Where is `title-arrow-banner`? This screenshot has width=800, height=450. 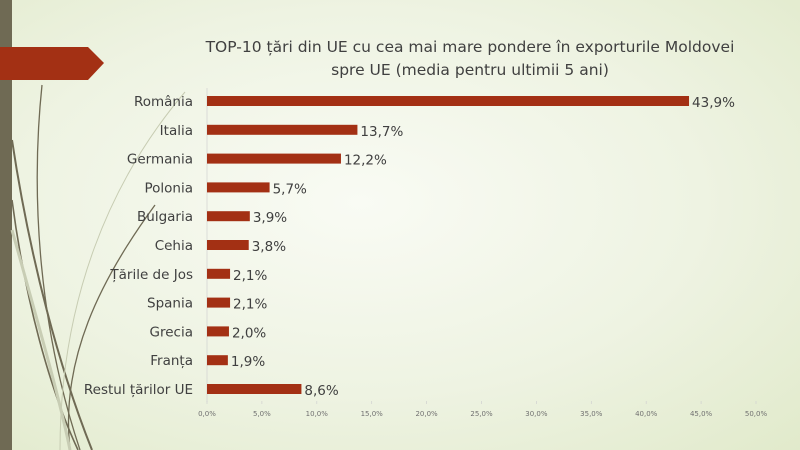
title-arrow-banner is located at coordinates (52, 63).